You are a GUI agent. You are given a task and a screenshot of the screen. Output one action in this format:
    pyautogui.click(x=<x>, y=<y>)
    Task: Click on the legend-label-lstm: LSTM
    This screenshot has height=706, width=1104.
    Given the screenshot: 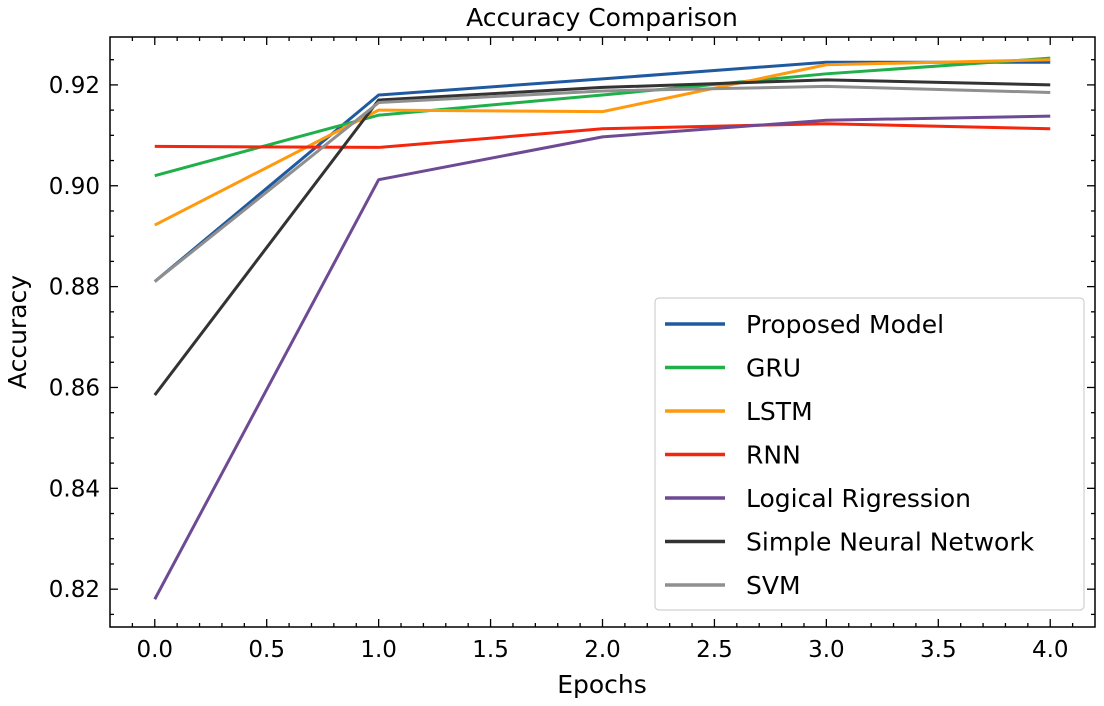 What is the action you would take?
    pyautogui.click(x=779, y=411)
    